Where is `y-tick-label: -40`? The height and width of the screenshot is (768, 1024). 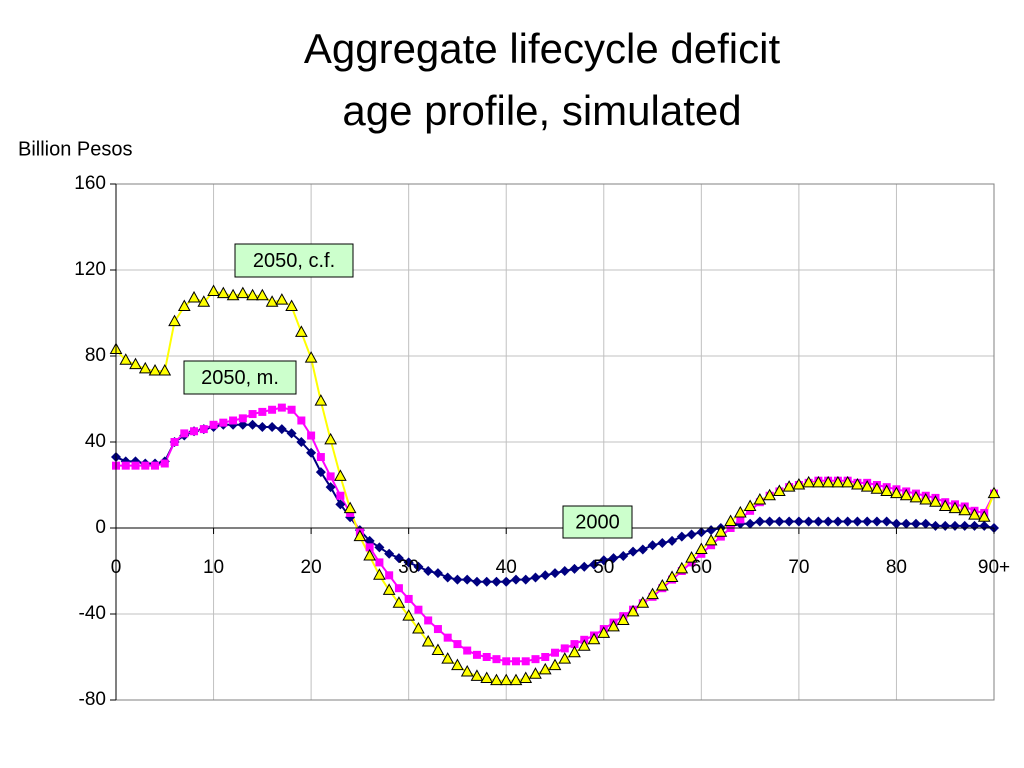 y-tick-label: -40 is located at coordinates (92, 613).